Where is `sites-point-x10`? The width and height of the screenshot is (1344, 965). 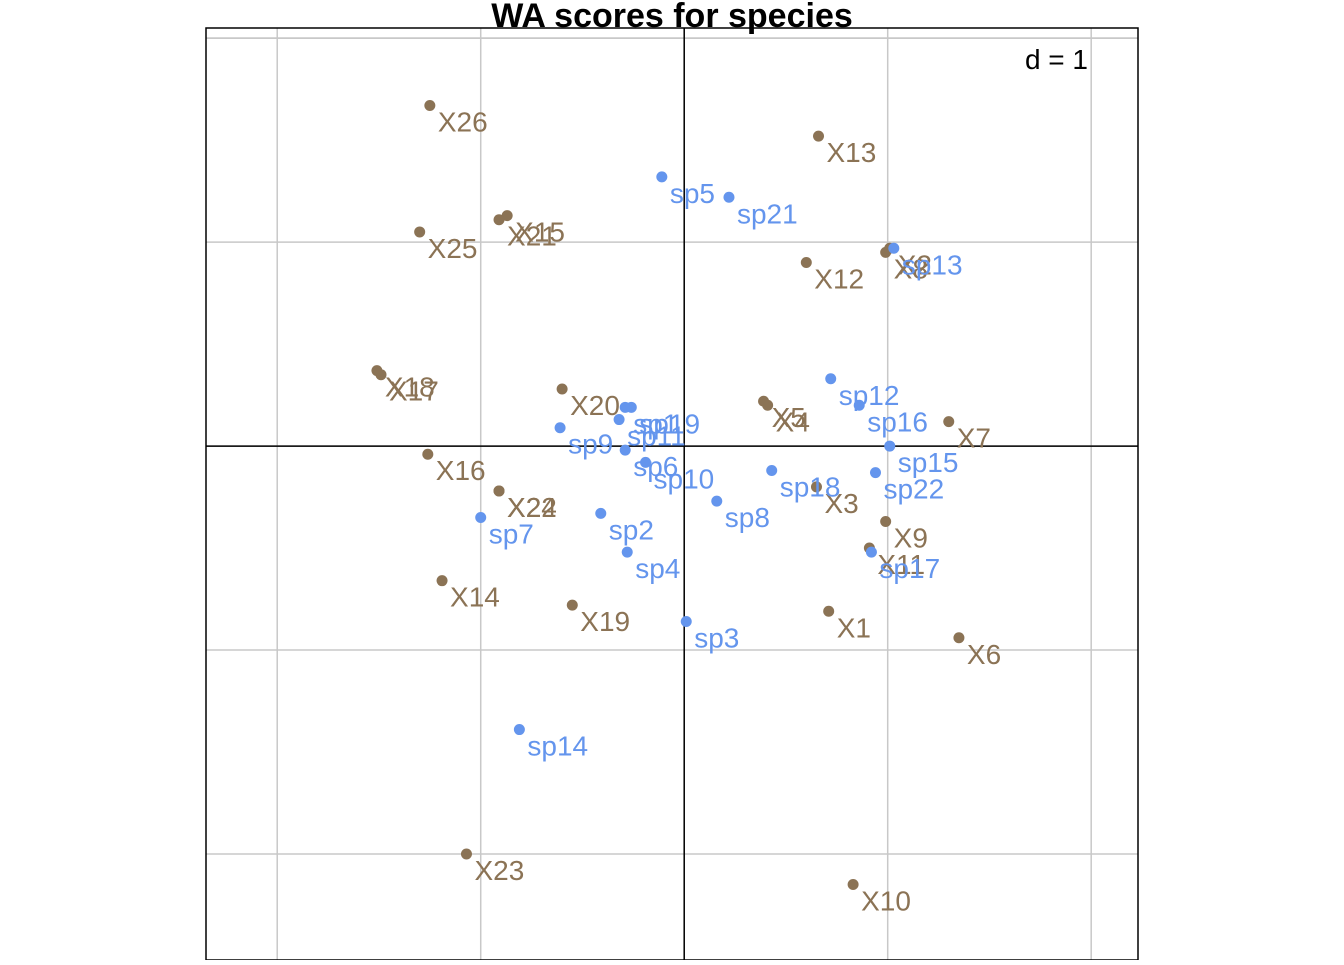 sites-point-x10 is located at coordinates (853, 885).